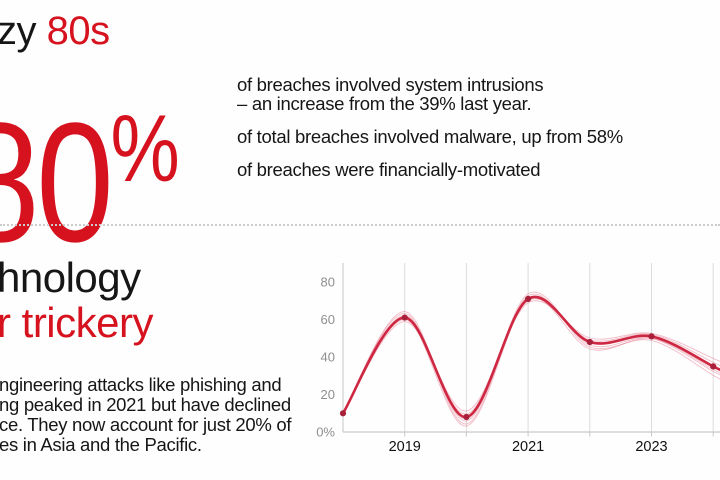  What do you see at coordinates (528, 447) in the screenshot?
I see `x-tick-label: 2021` at bounding box center [528, 447].